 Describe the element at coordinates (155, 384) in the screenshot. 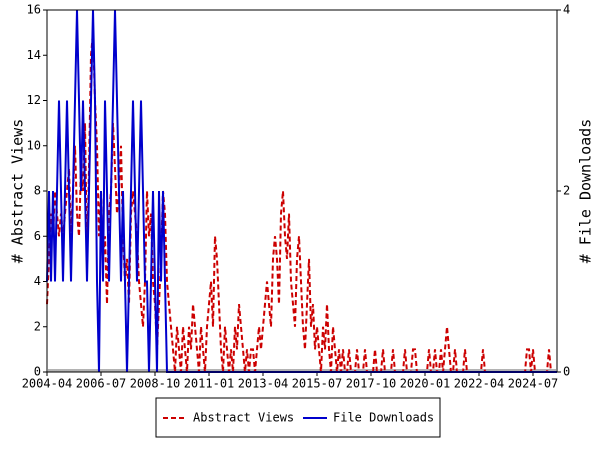

I see `x-tick-label: 2008-10` at that location.